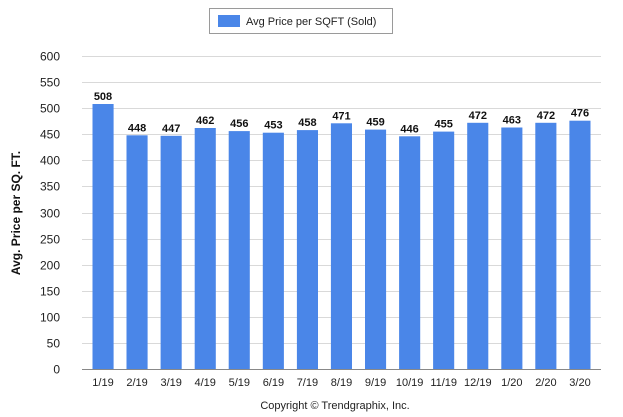 The height and width of the screenshot is (417, 623). Describe the element at coordinates (239, 124) in the screenshot. I see `data-label: 456` at that location.